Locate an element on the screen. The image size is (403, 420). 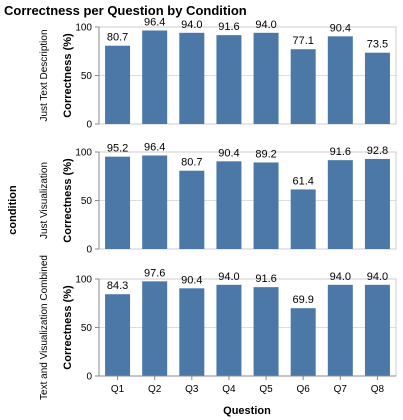
x-tick-label: Q2 is located at coordinates (155, 389).